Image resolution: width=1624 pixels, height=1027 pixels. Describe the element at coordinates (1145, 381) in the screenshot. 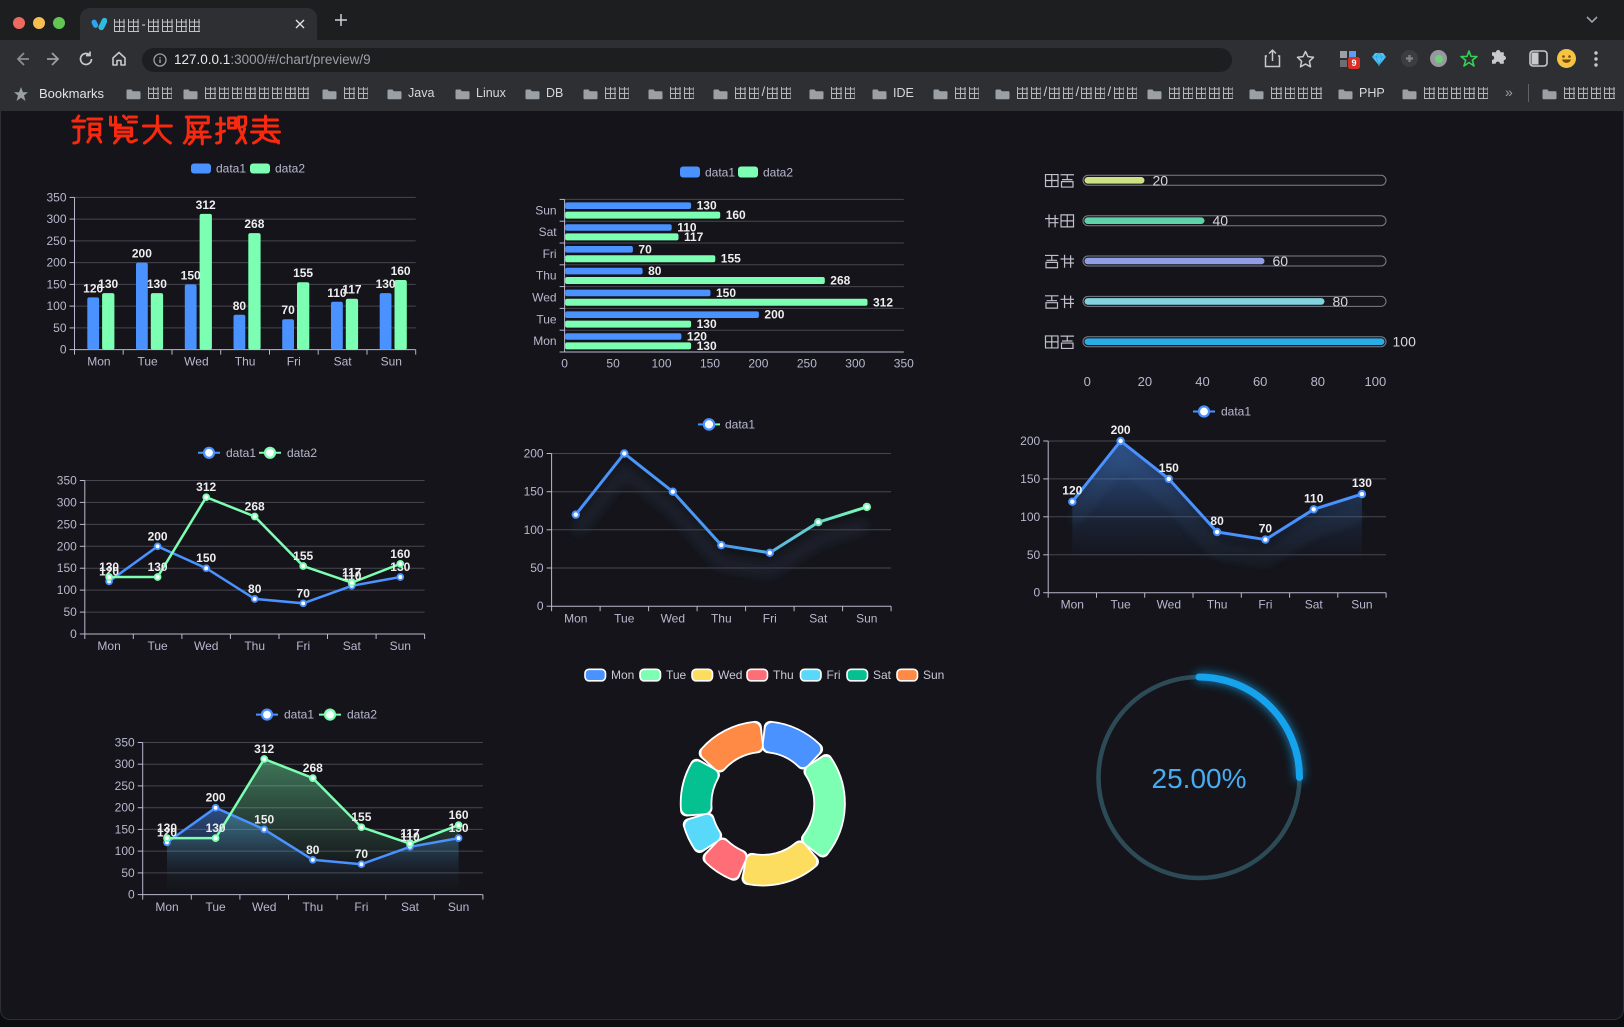

I see `svg-text: 20` at that location.